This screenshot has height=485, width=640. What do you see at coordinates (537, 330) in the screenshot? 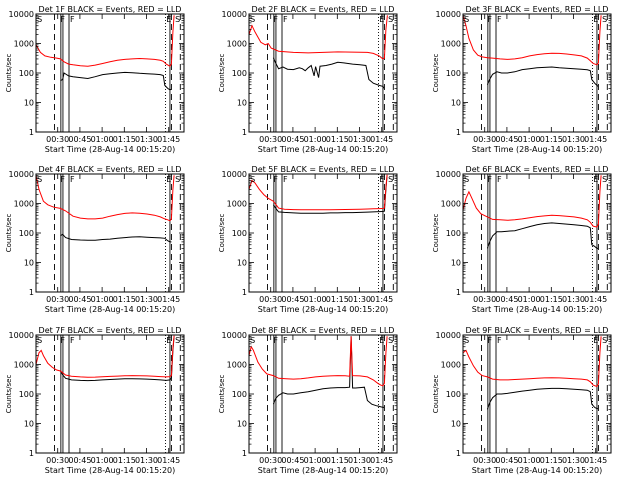
I see `panel-title: Det 9F BLACK = Events, RED = LLD` at bounding box center [537, 330].